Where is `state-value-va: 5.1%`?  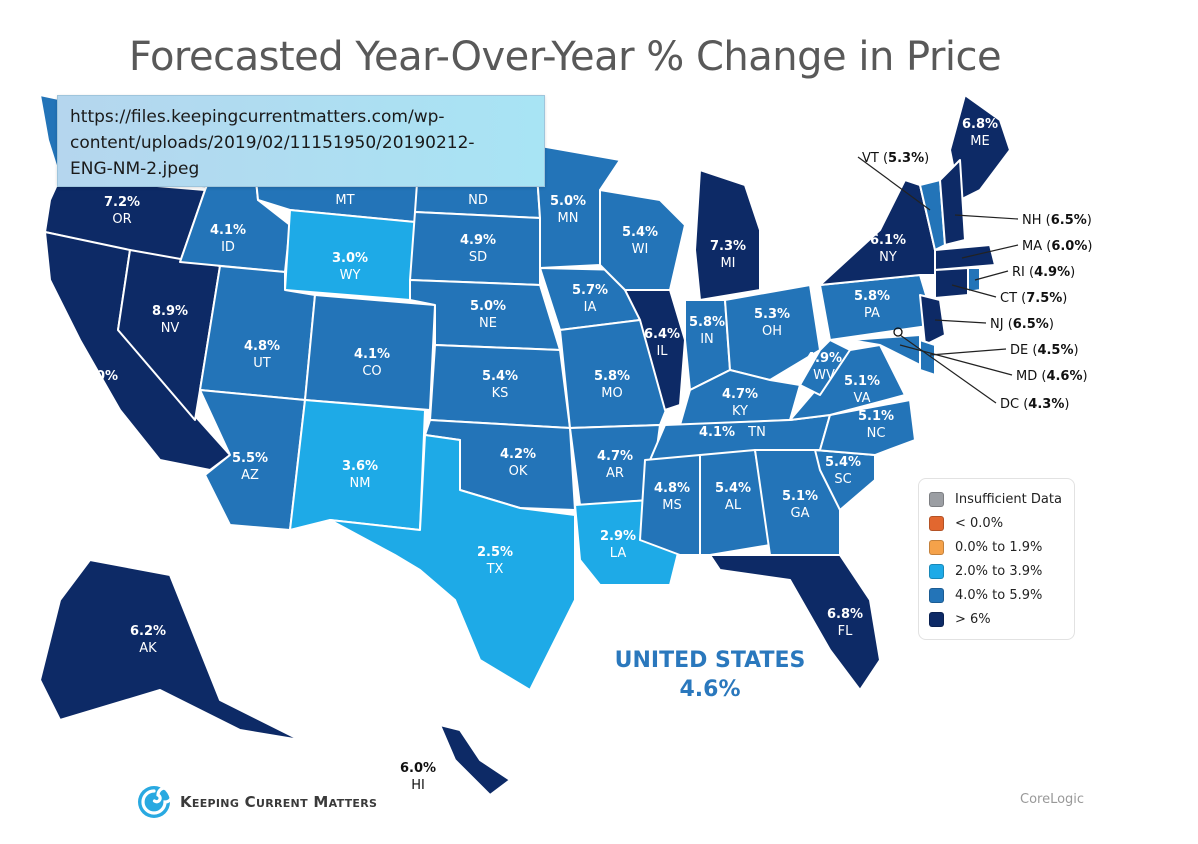 state-value-va: 5.1% is located at coordinates (862, 381).